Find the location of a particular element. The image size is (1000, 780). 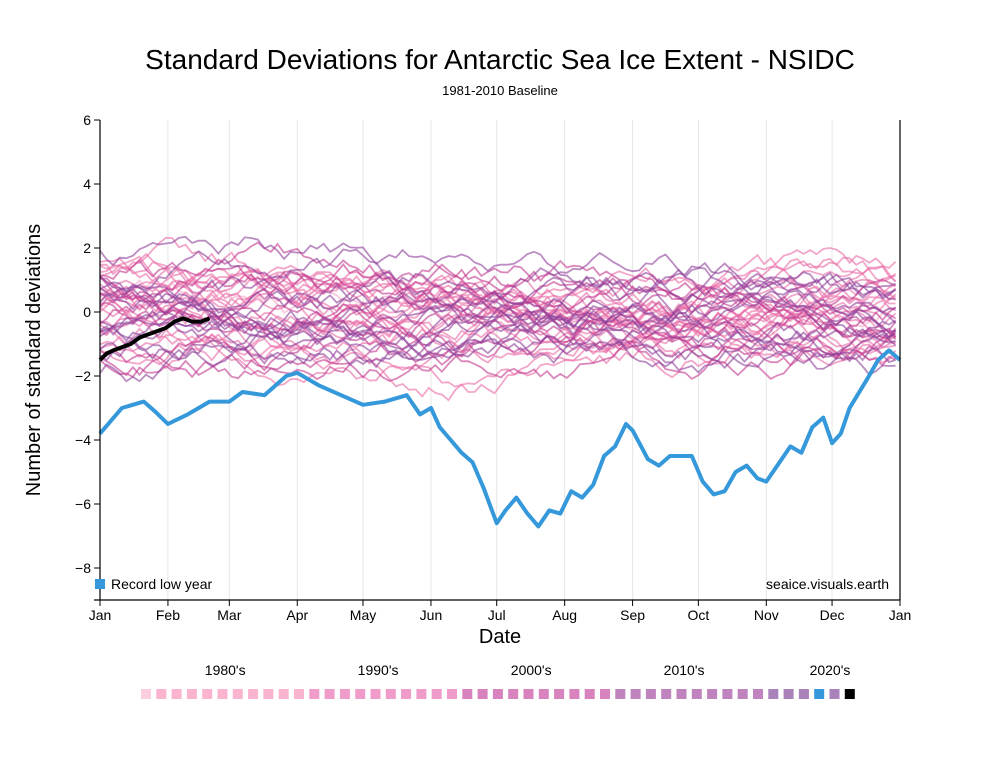

year-line-2000 is located at coordinates (498, 330).